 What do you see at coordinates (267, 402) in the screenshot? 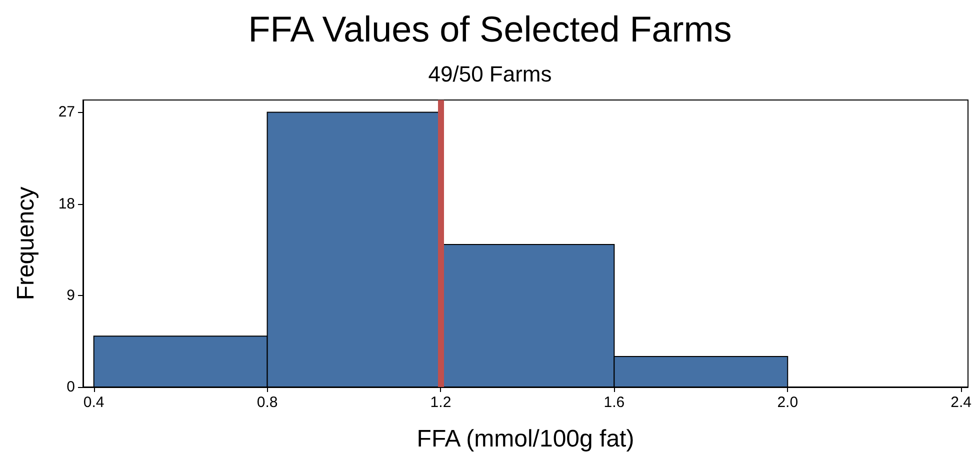
I see `x-tick-label: 0.8` at bounding box center [267, 402].